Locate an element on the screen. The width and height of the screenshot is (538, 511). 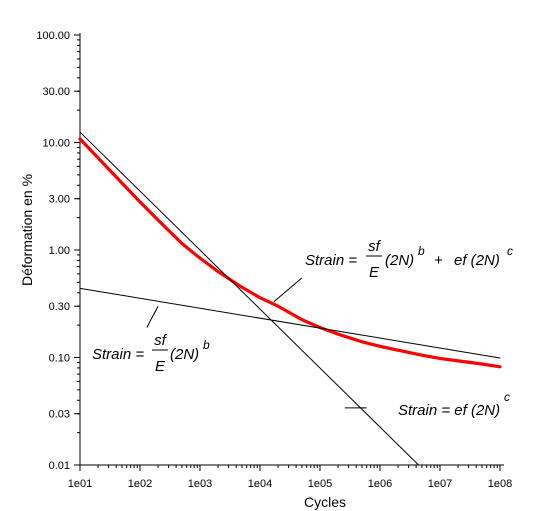
x-tick-label: 1e08 is located at coordinates (500, 484).